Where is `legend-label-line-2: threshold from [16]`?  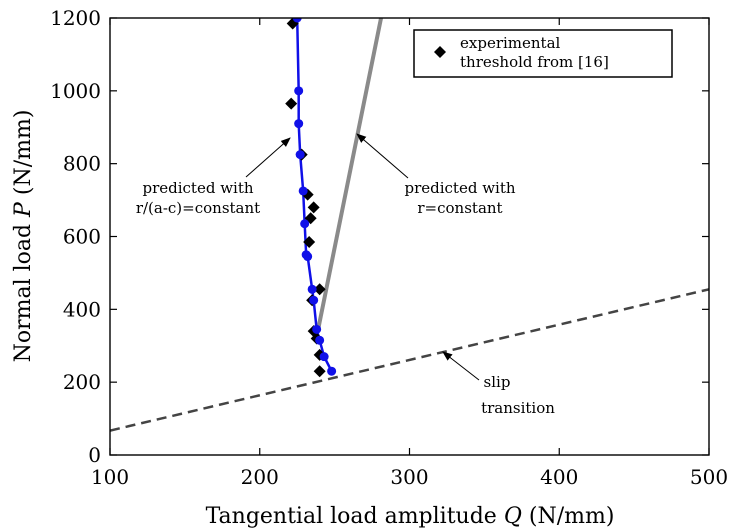
legend-label-line-2: threshold from [16] is located at coordinates (534, 62).